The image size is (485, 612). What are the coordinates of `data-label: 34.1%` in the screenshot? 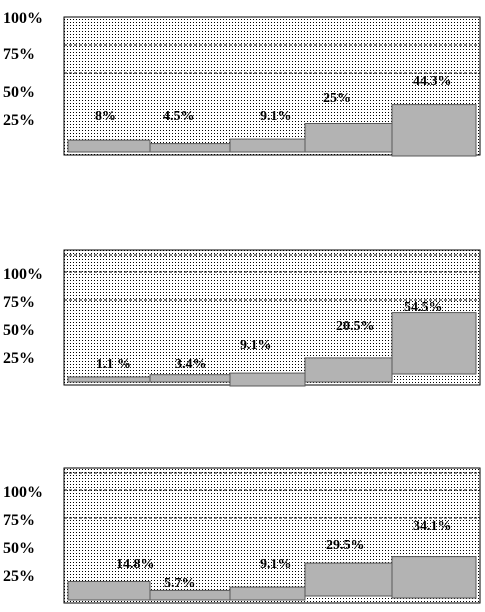 It's located at (432, 526).